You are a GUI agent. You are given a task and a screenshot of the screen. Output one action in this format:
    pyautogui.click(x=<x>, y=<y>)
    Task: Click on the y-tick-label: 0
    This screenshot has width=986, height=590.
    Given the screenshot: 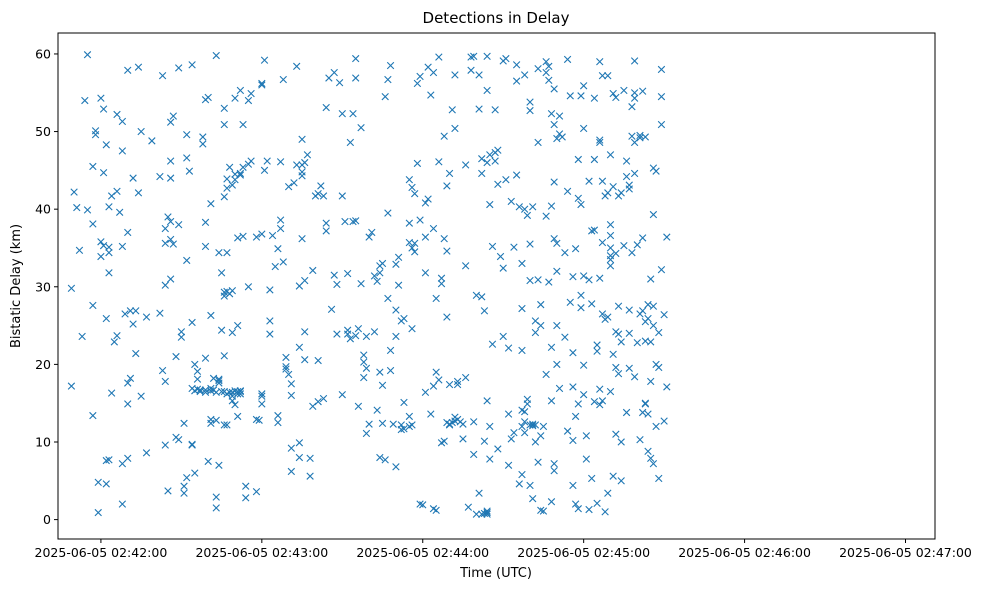 What is the action you would take?
    pyautogui.click(x=47, y=519)
    